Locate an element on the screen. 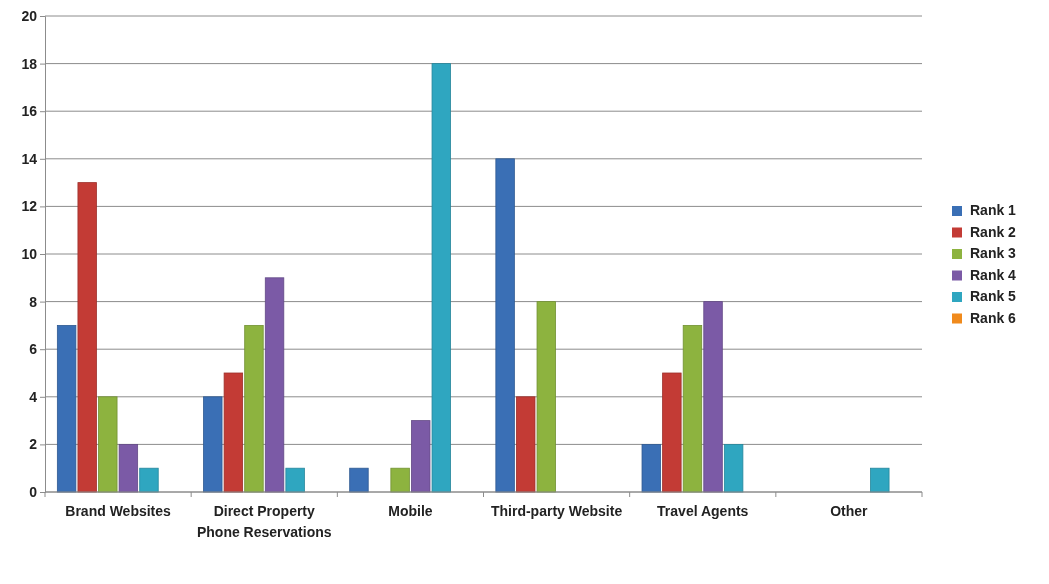  y-tick-label: 2 is located at coordinates (33, 444).